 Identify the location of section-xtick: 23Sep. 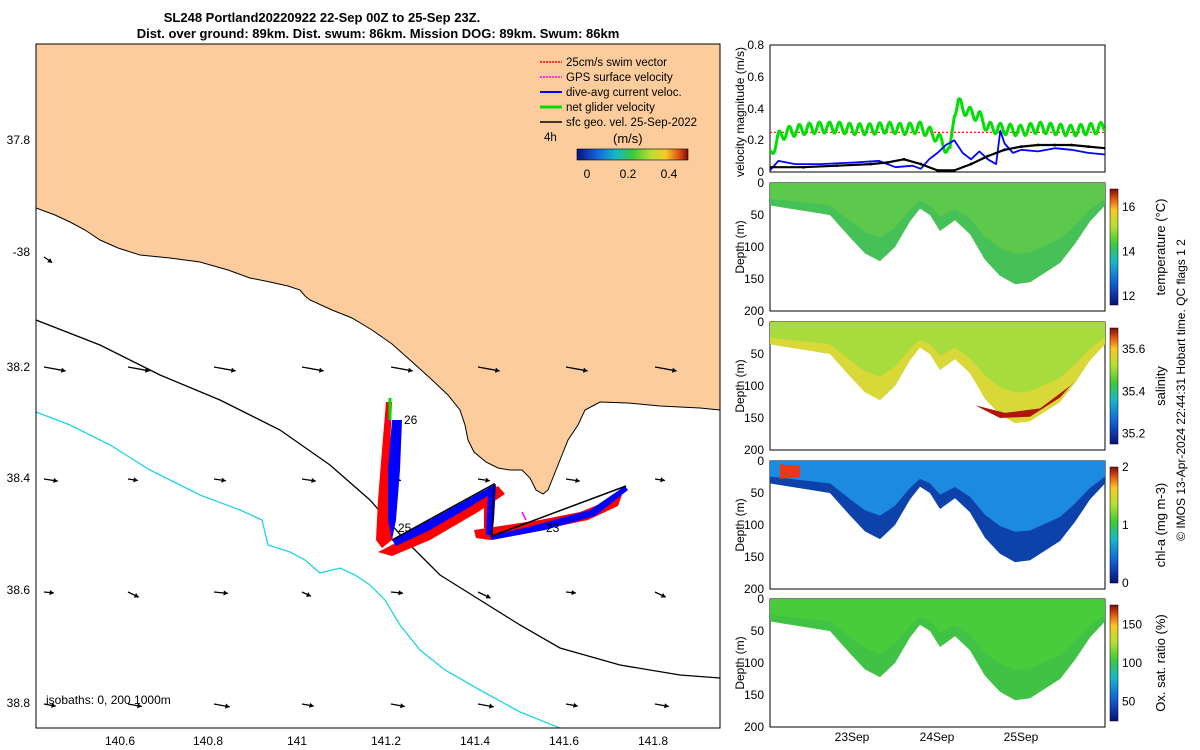
(852, 737).